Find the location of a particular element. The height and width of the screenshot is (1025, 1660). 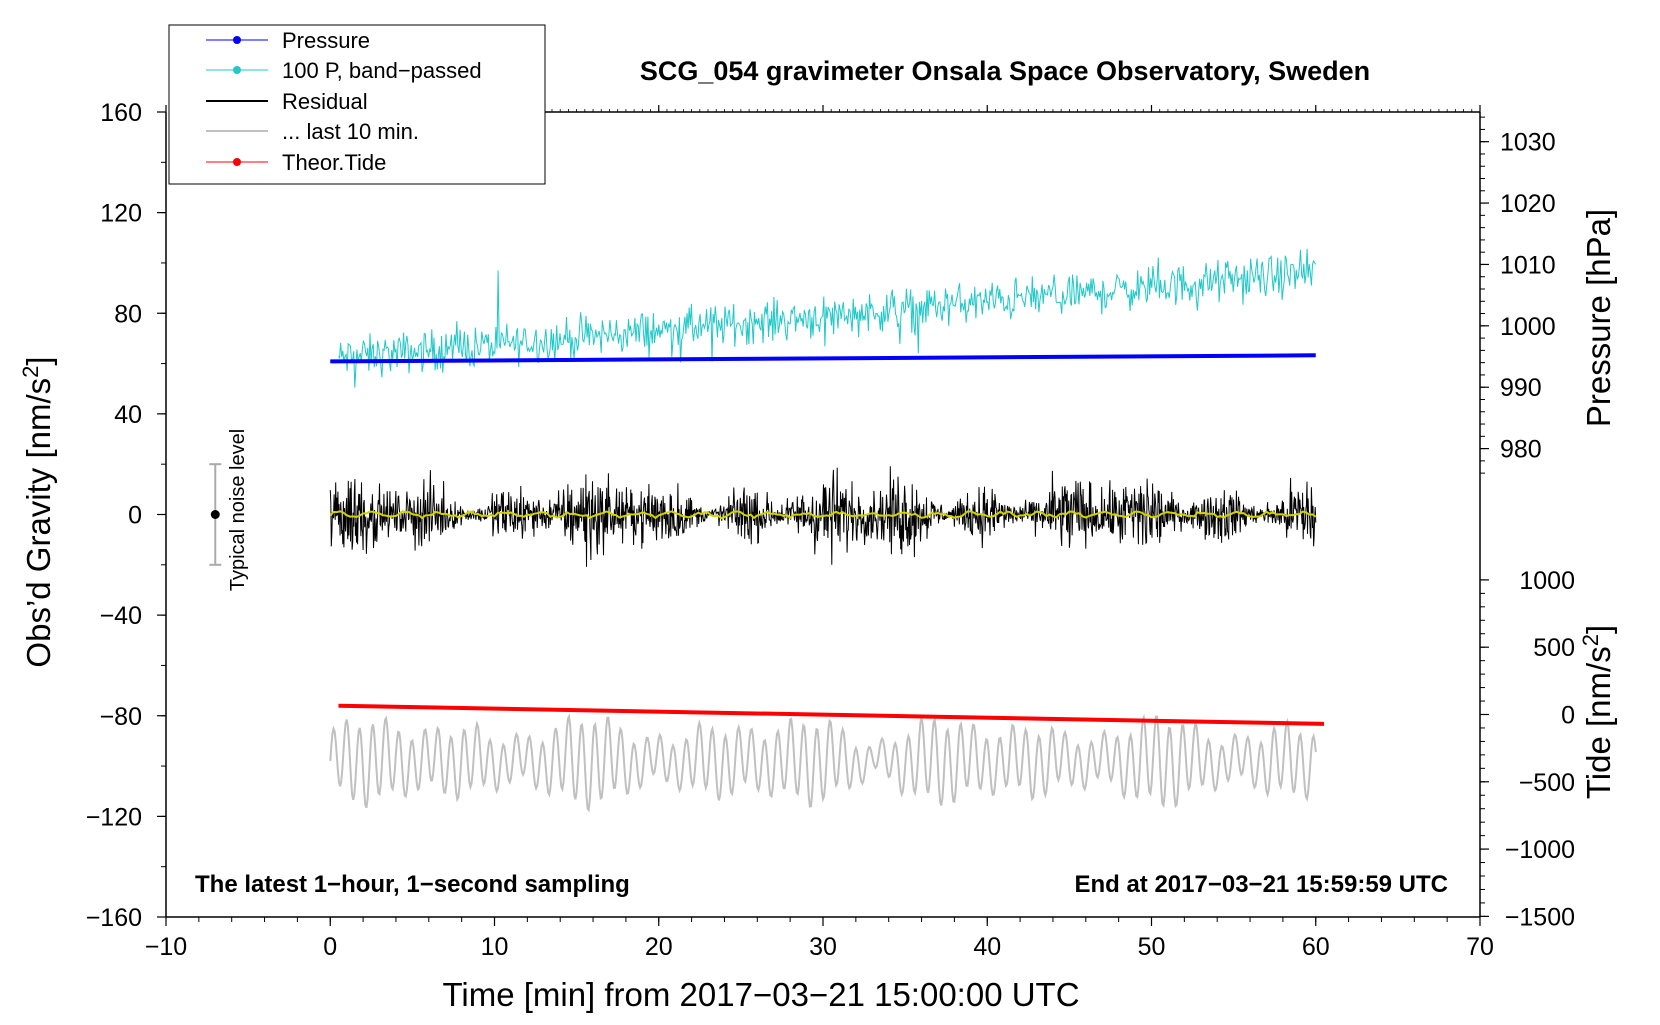

tide-axis-title-sup: 2 is located at coordinates (1590, 640).